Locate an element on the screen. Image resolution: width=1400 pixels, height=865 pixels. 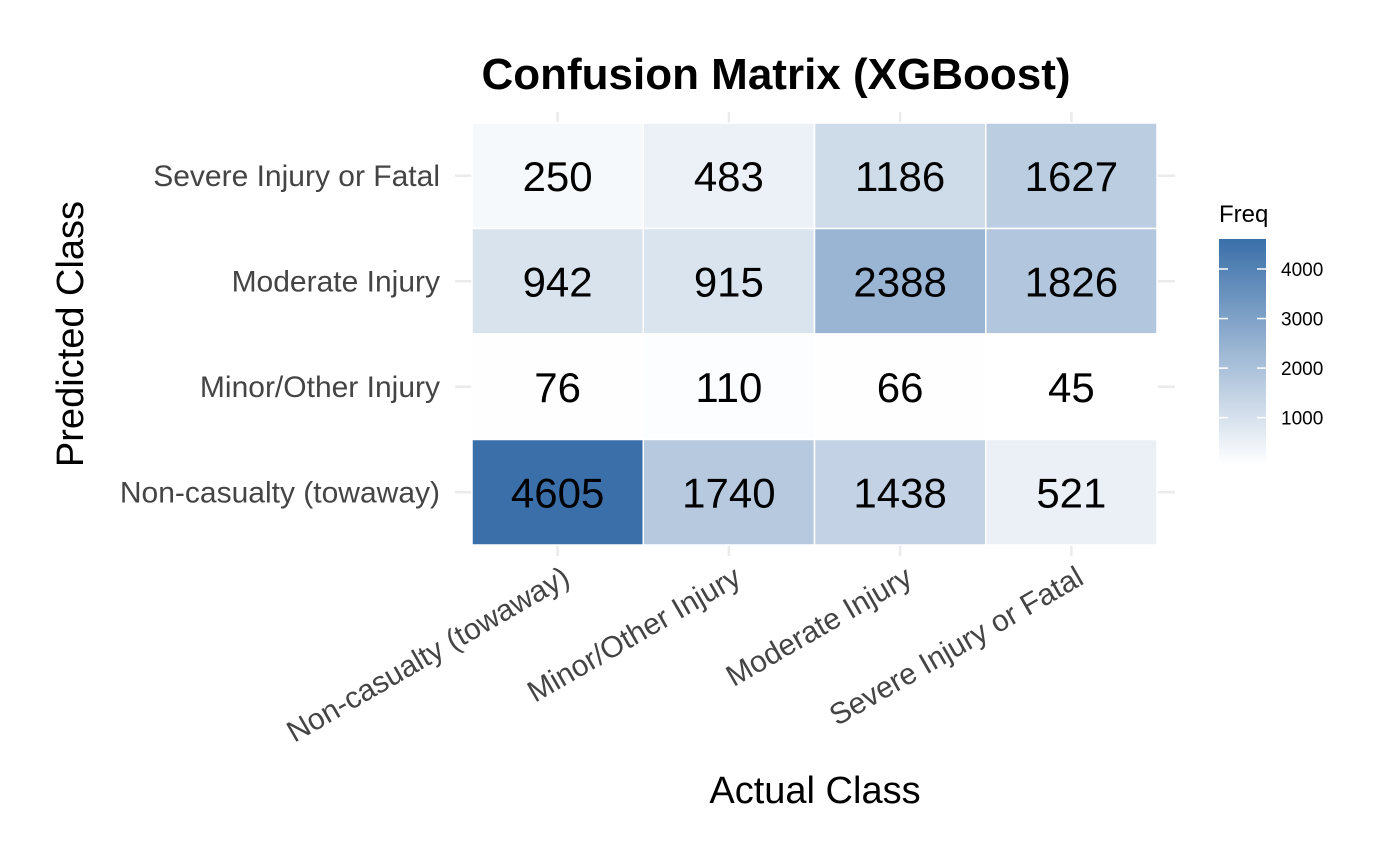
y-axis-title: Predicted Class is located at coordinates (71, 334).